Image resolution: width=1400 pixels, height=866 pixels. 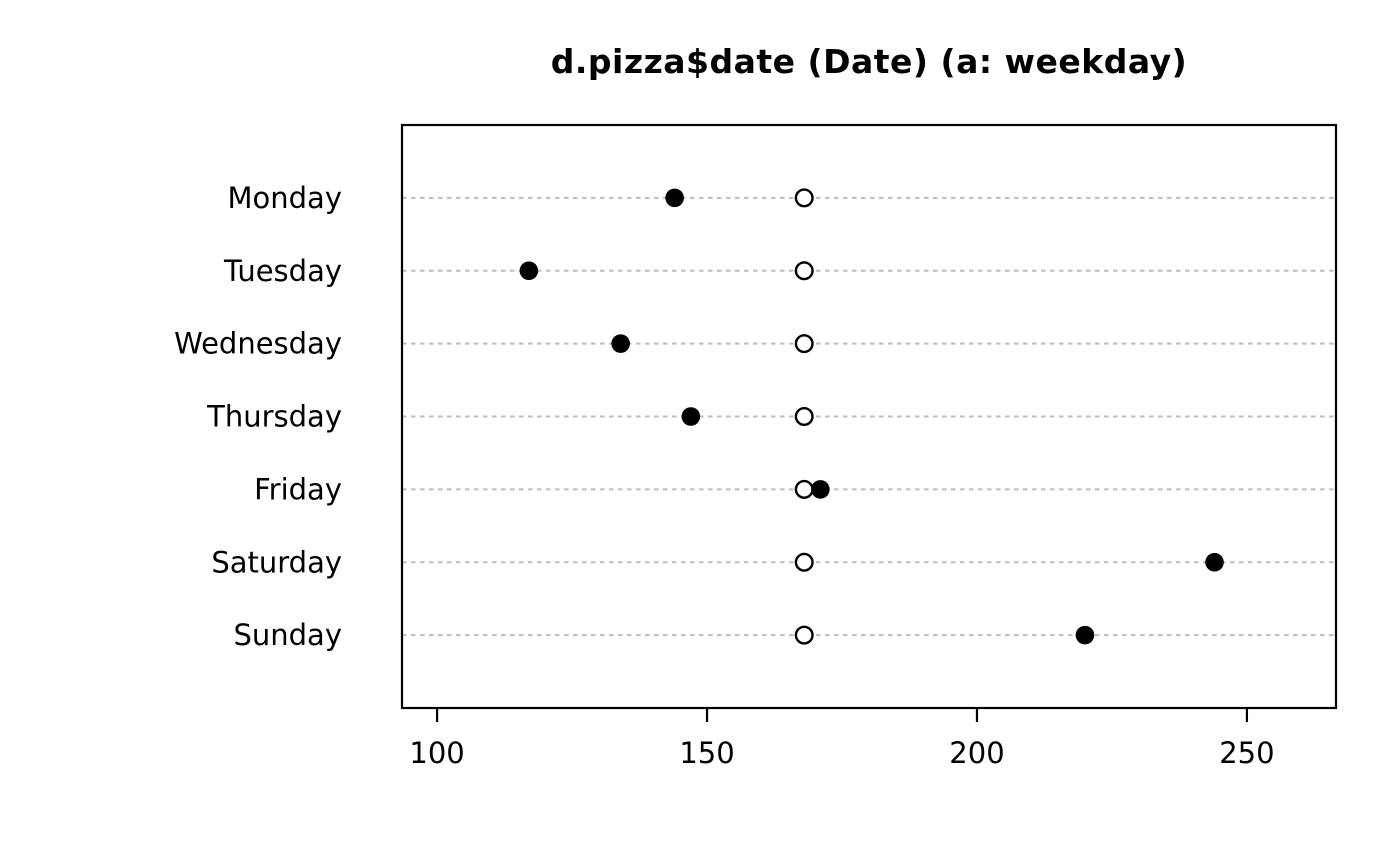 What do you see at coordinates (436, 753) in the screenshot?
I see `x-tick-label: 100` at bounding box center [436, 753].